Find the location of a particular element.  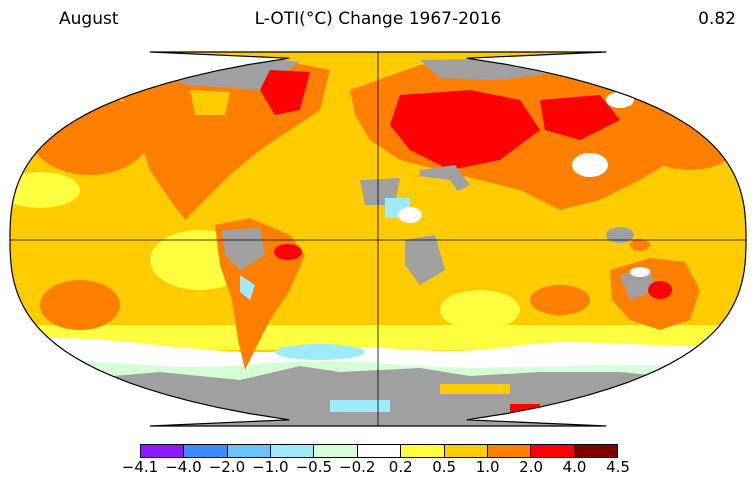

china-white-patch is located at coordinates (590, 165).